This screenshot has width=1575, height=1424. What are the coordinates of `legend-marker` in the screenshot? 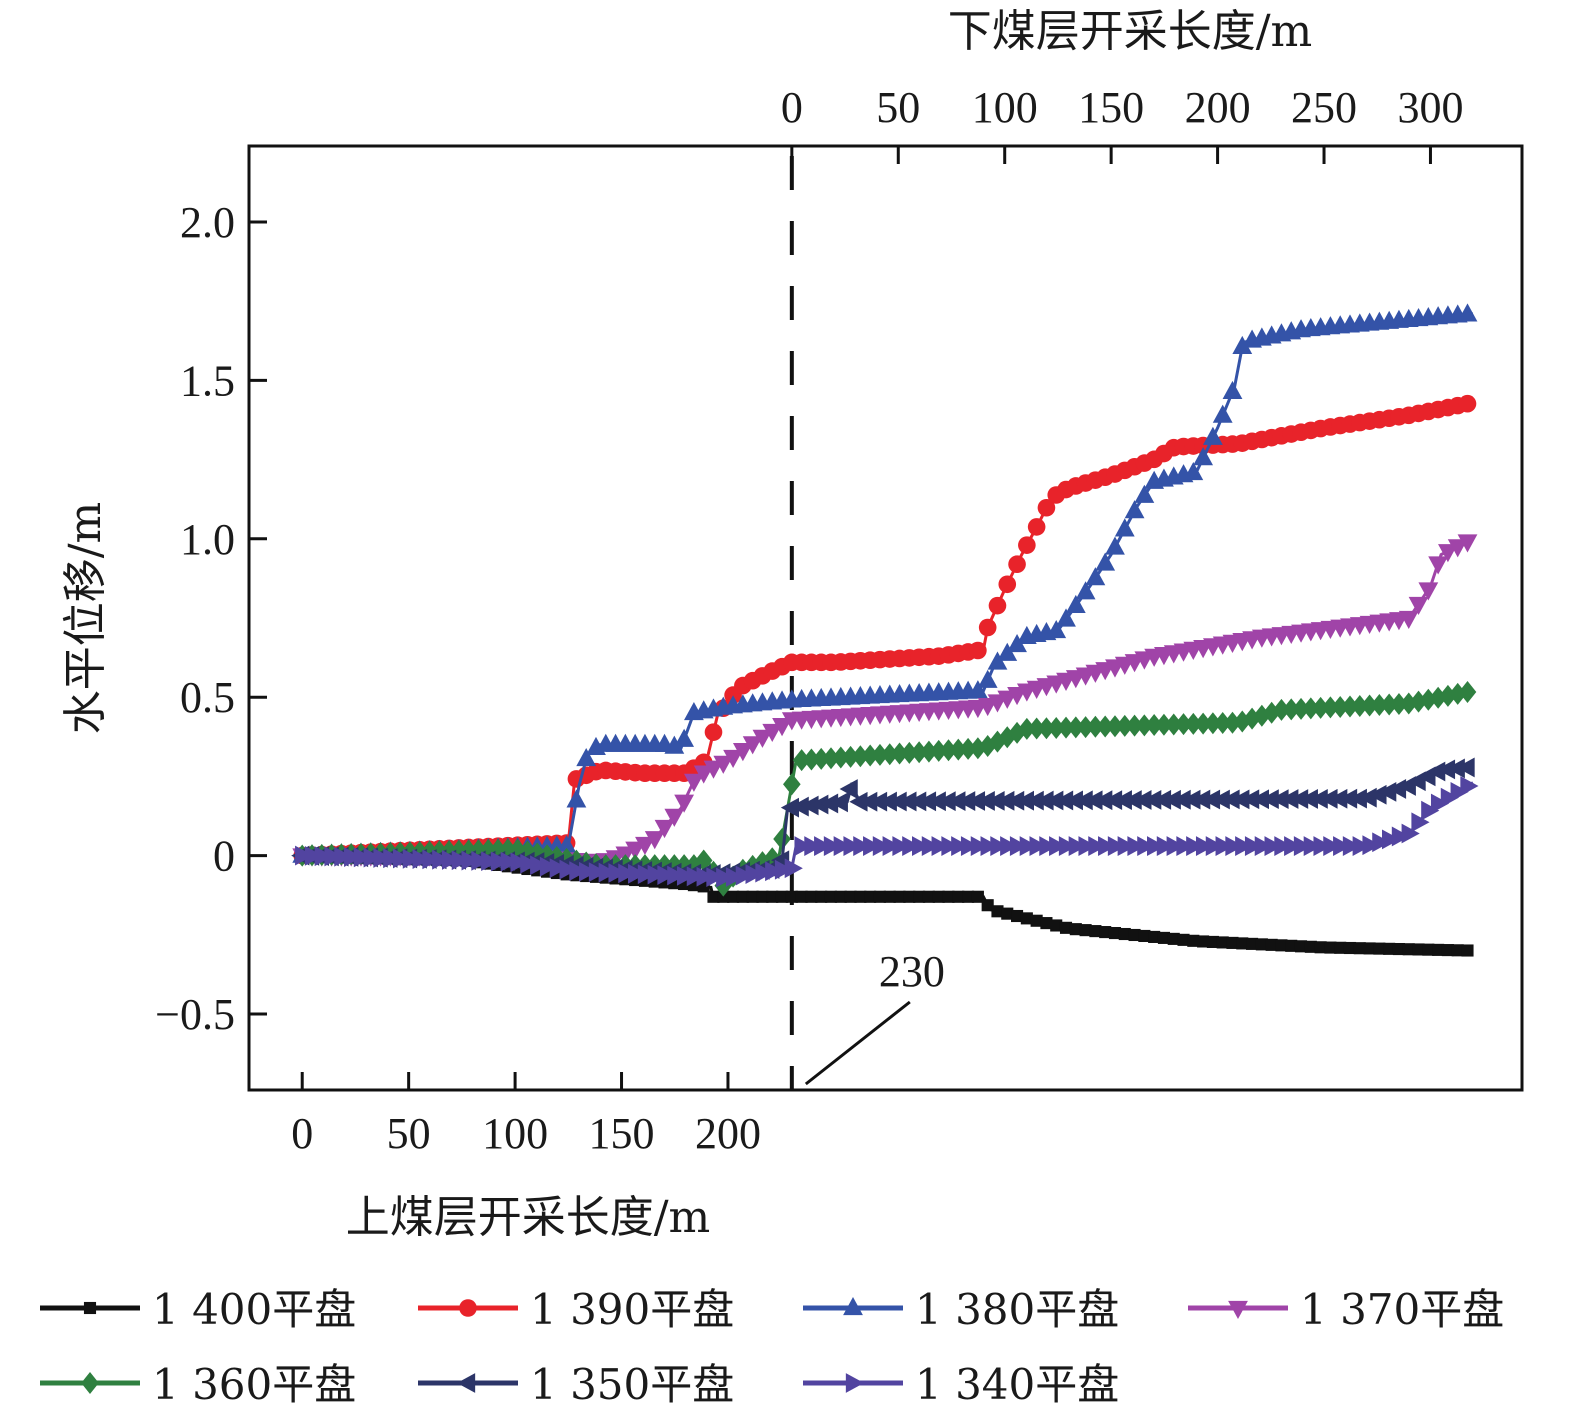 It's located at (853, 1306).